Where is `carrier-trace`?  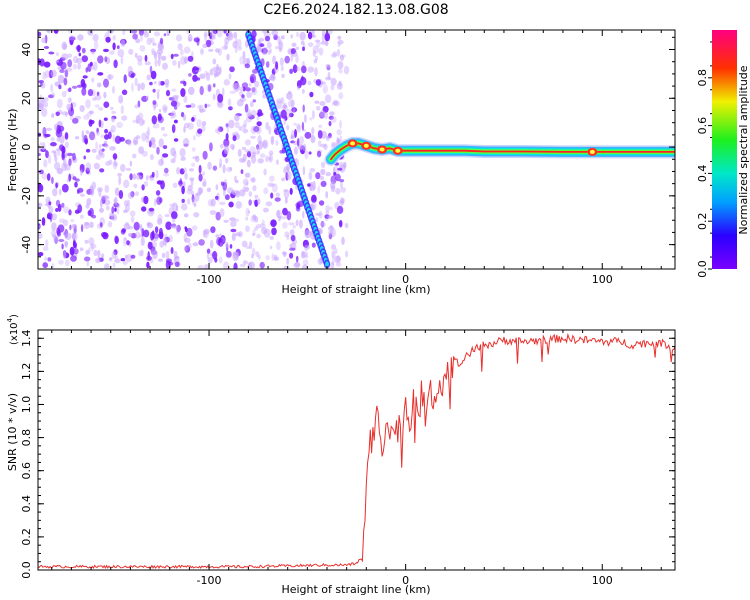 carrier-trace is located at coordinates (499, 151).